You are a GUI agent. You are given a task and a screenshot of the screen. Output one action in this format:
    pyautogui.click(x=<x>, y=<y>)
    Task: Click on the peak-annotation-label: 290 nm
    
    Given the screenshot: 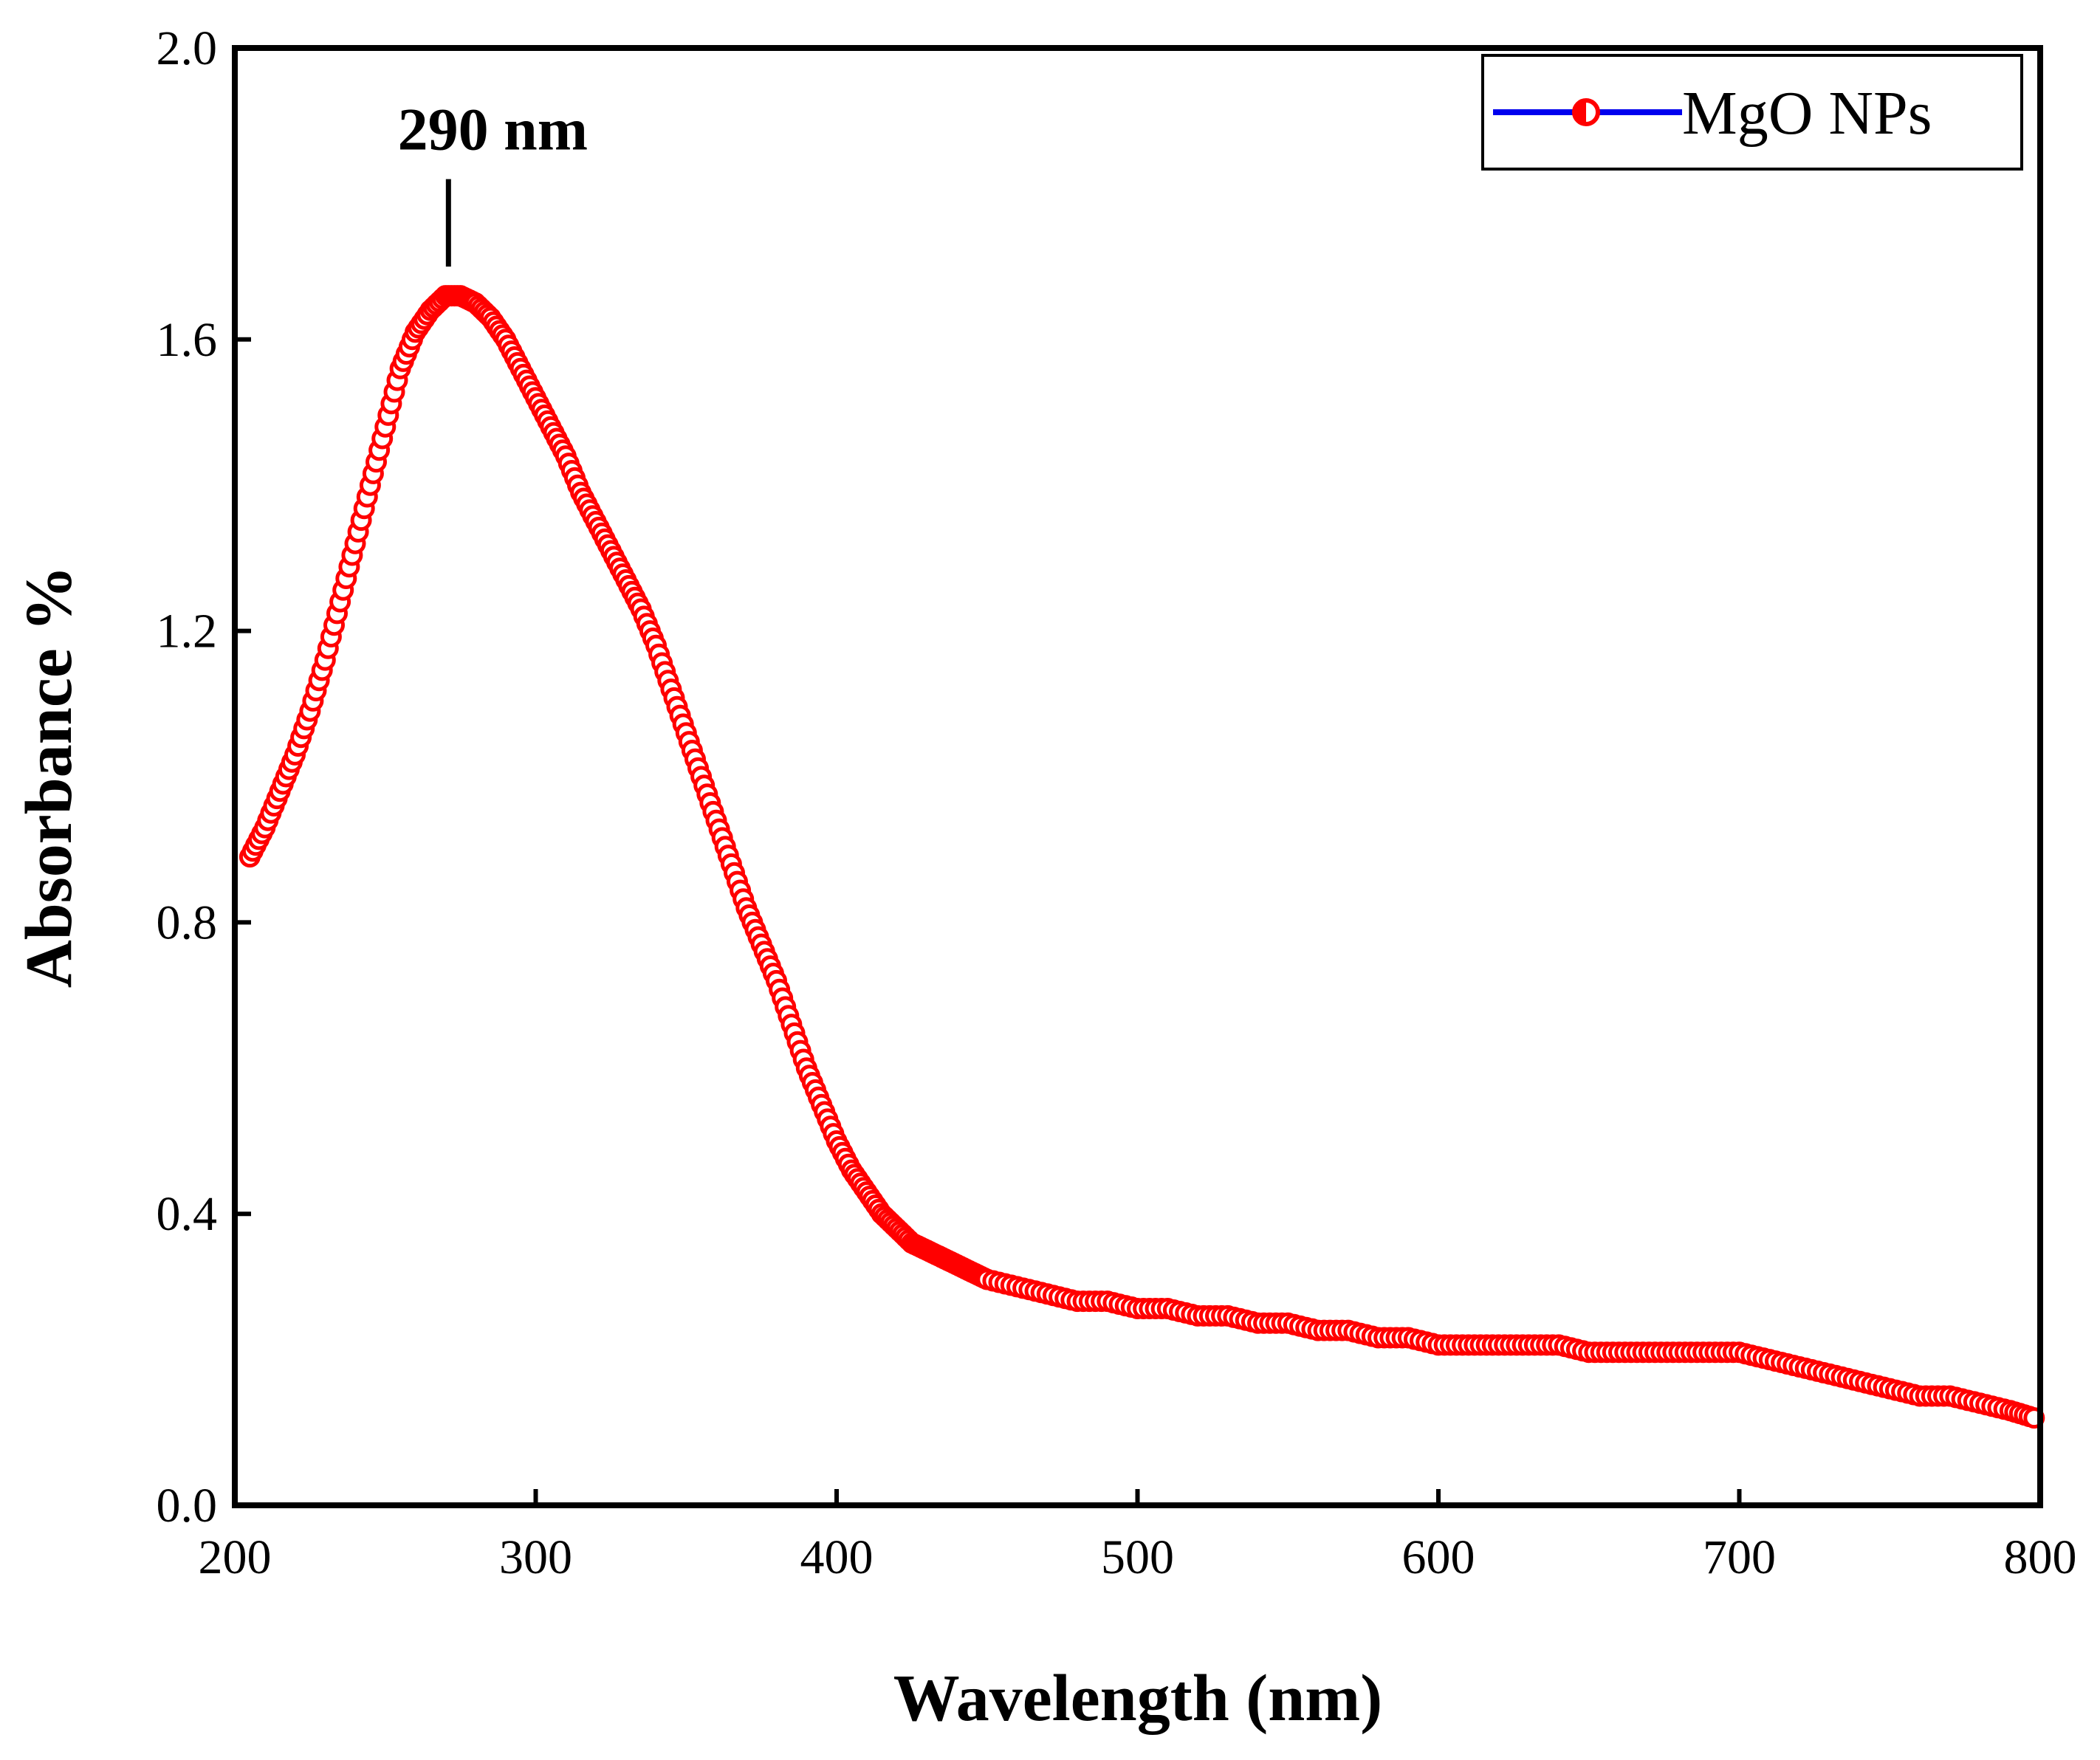 What is the action you would take?
    pyautogui.click(x=493, y=129)
    